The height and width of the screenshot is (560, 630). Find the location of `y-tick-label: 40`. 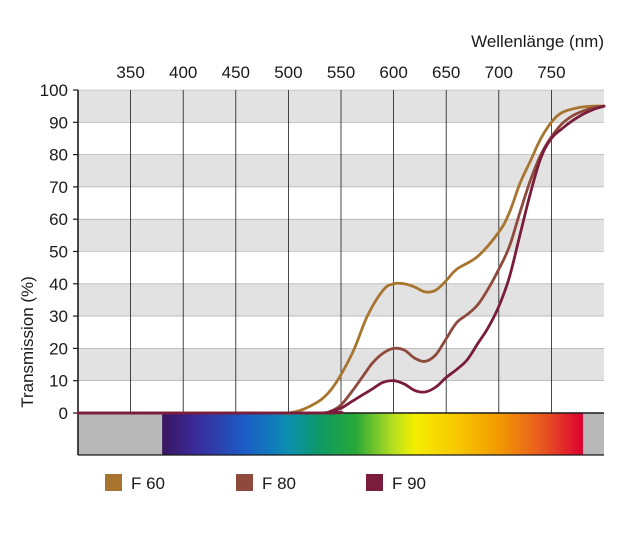

y-tick-label: 40 is located at coordinates (58, 284).